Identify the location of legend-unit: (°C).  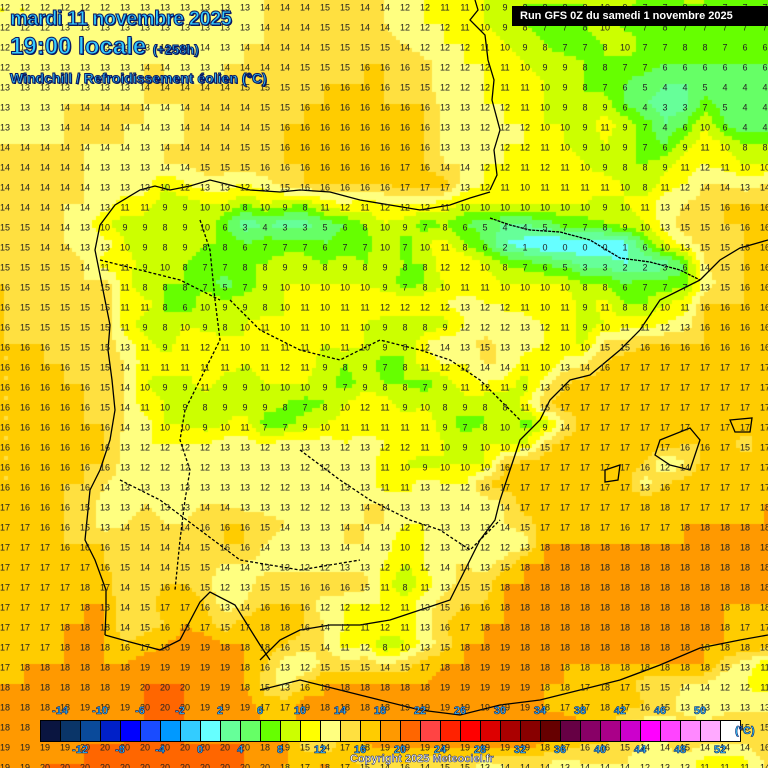
(745, 731).